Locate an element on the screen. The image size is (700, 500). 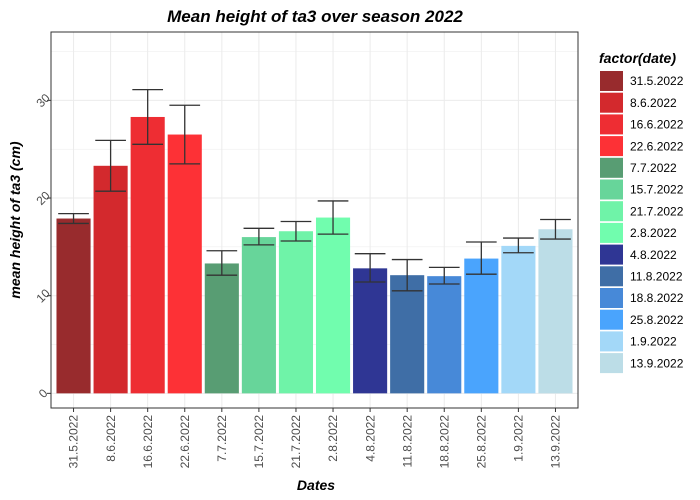
y-axis-title: mean height of ta3 (cm) is located at coordinates (15, 219).